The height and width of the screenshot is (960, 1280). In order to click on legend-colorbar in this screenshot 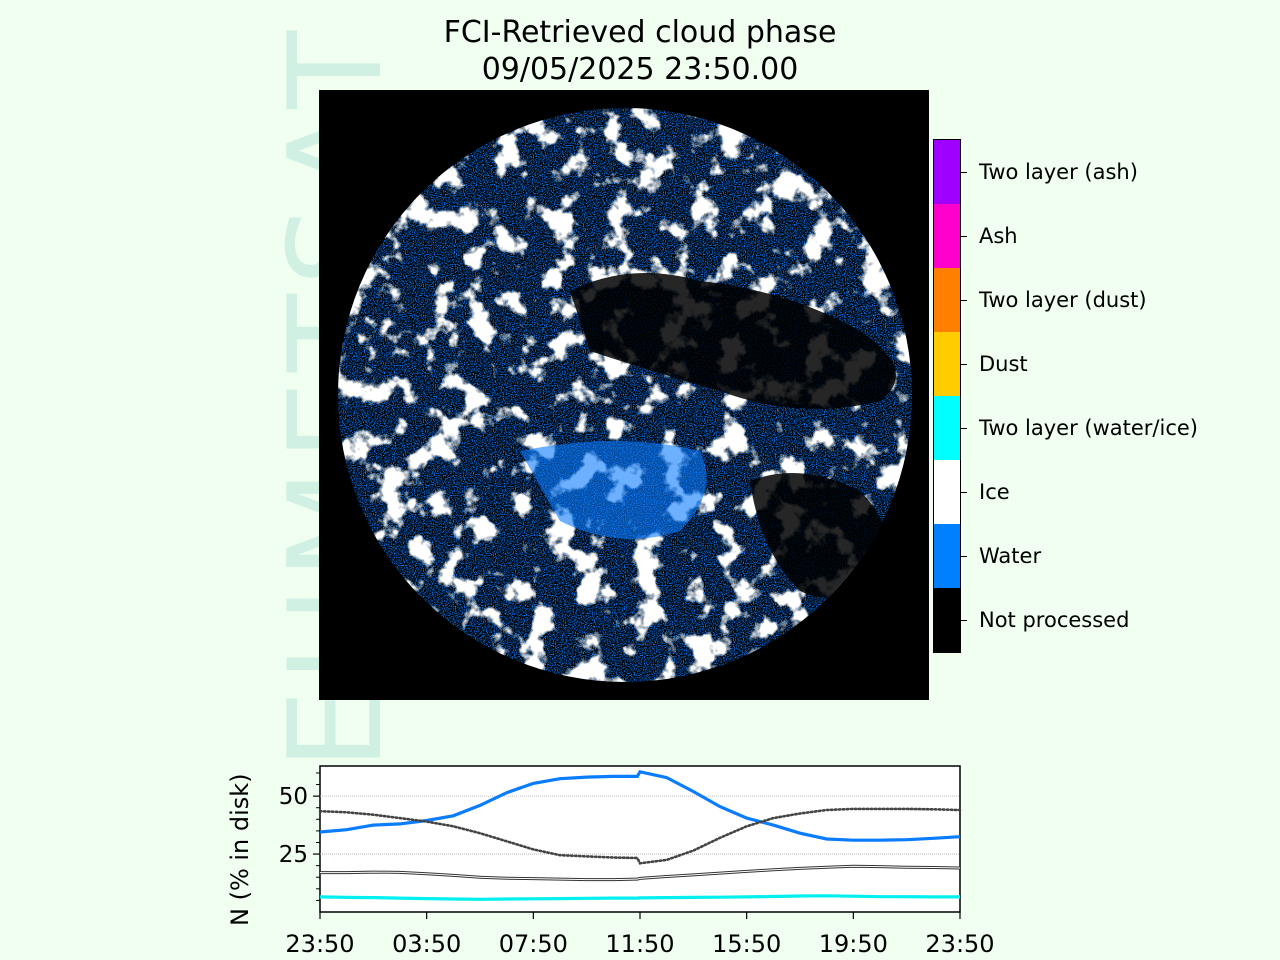, I will do `click(947, 396)`.